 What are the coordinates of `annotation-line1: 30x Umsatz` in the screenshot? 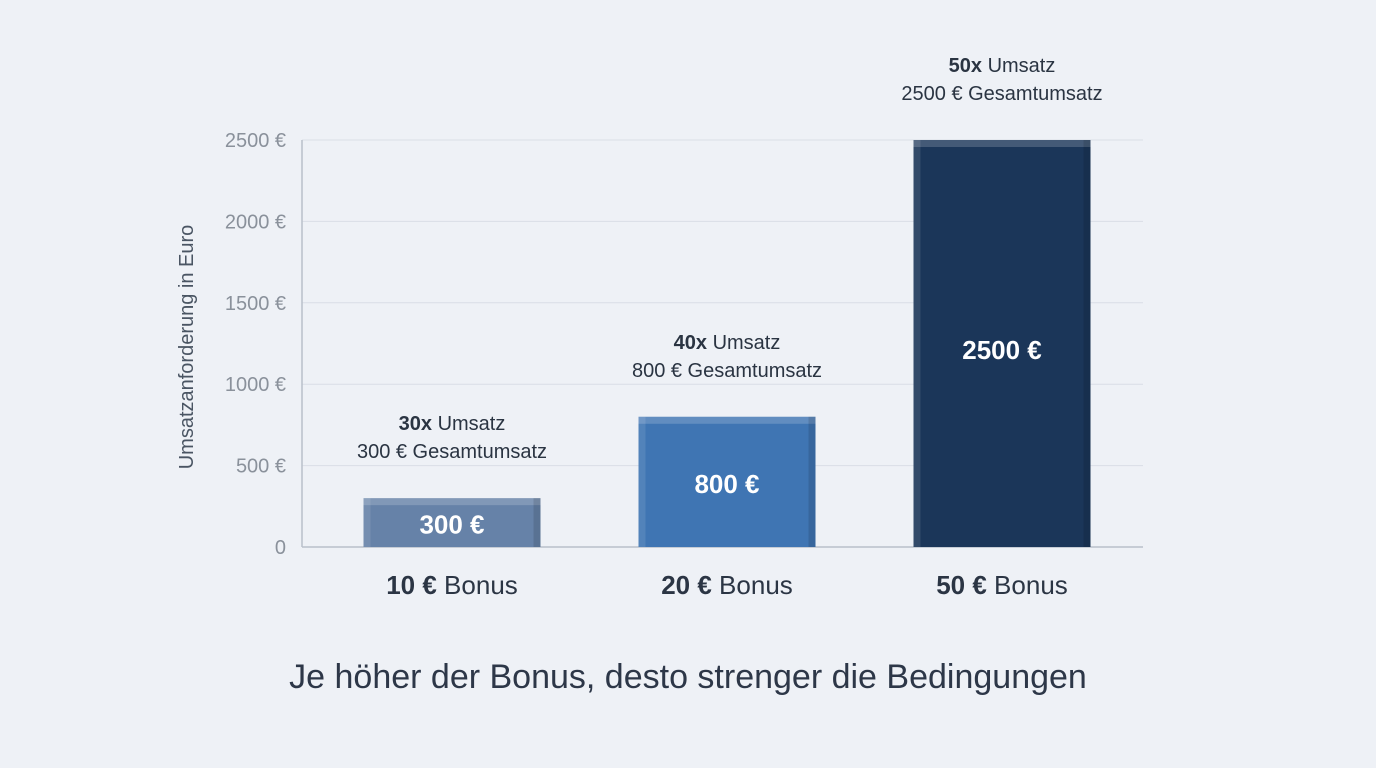 It's located at (452, 424).